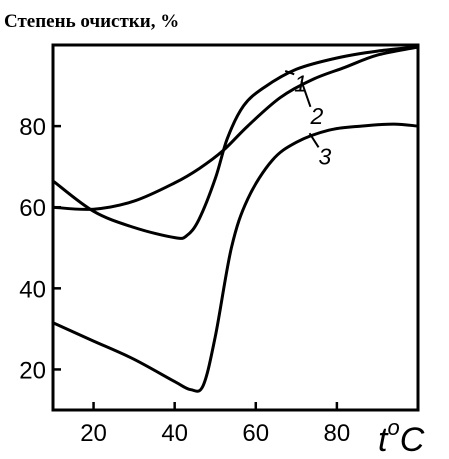  What do you see at coordinates (308, 119) in the screenshot?
I see `curve-labels: 123` at bounding box center [308, 119].